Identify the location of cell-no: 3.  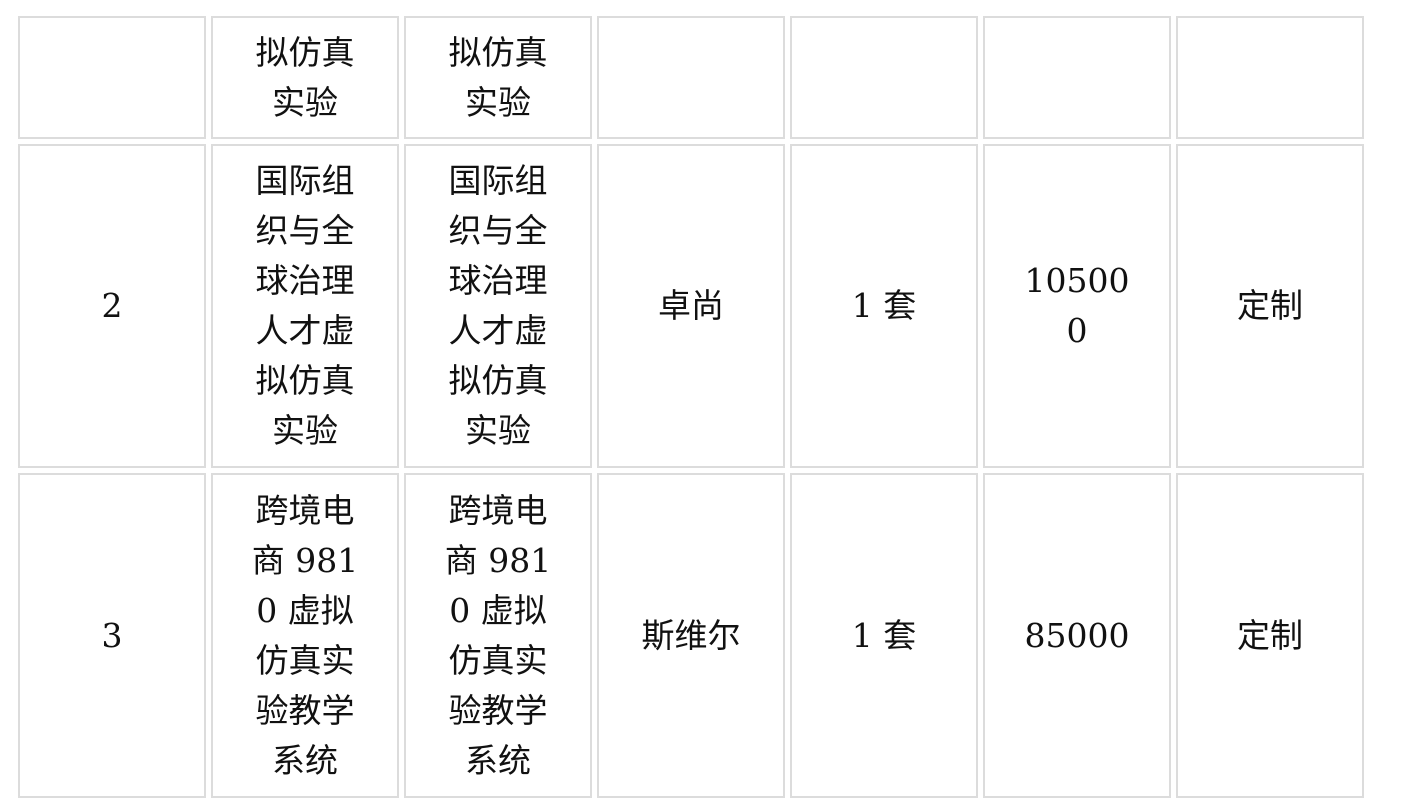
(112, 635).